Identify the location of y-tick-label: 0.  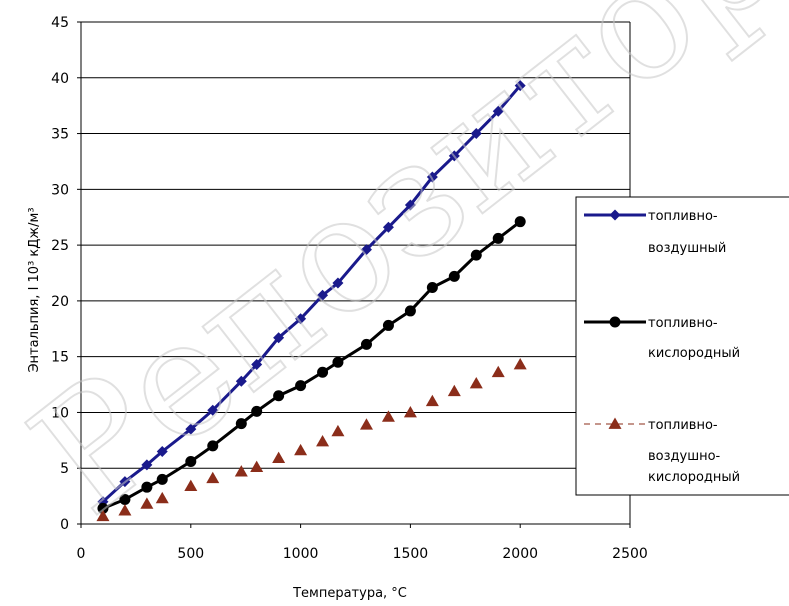
(64, 525).